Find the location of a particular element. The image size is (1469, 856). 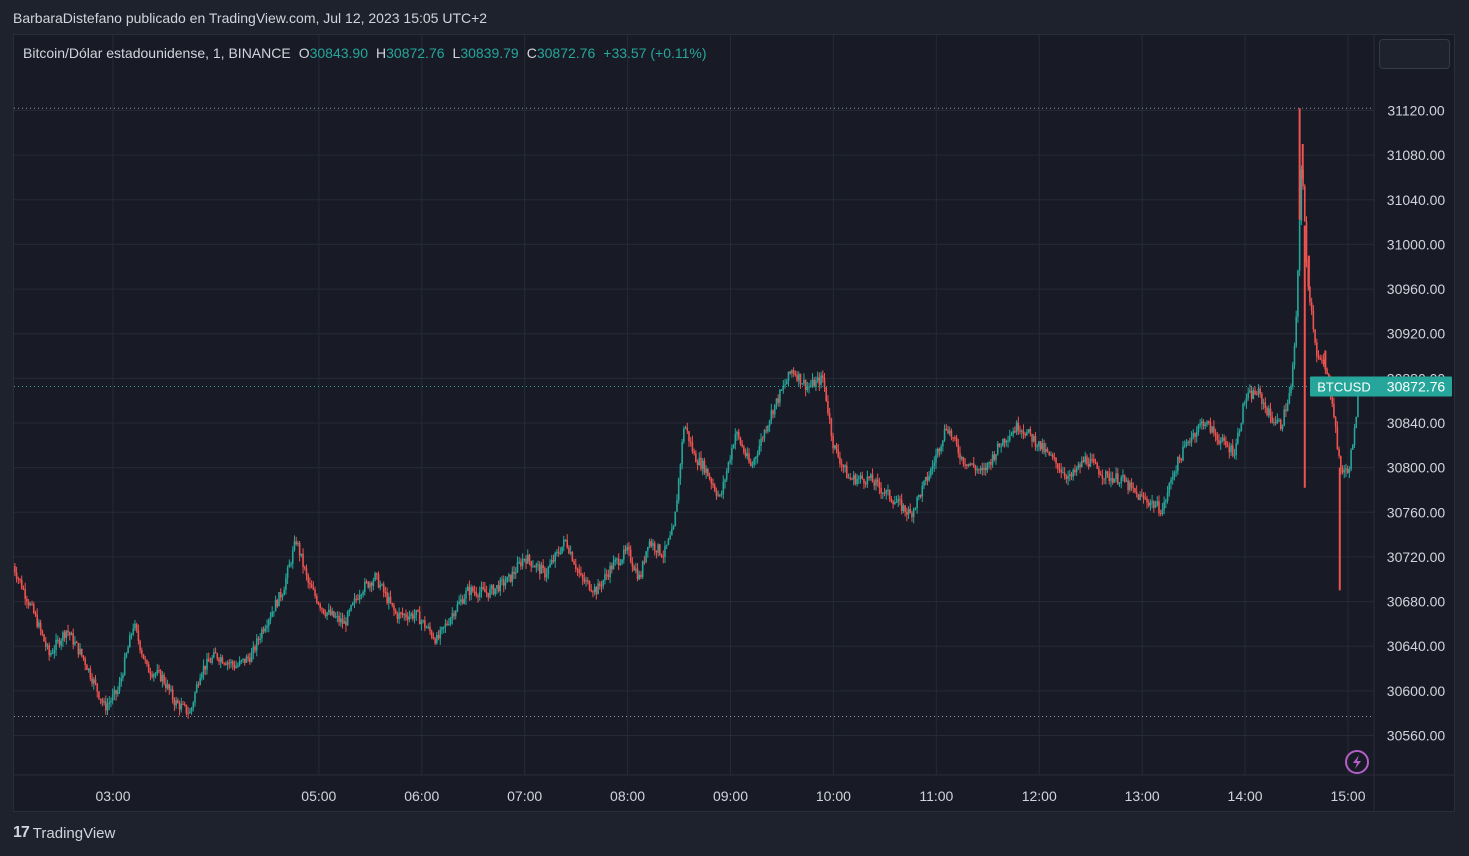

price-tag-symbol: BTCUSD is located at coordinates (1343, 386).